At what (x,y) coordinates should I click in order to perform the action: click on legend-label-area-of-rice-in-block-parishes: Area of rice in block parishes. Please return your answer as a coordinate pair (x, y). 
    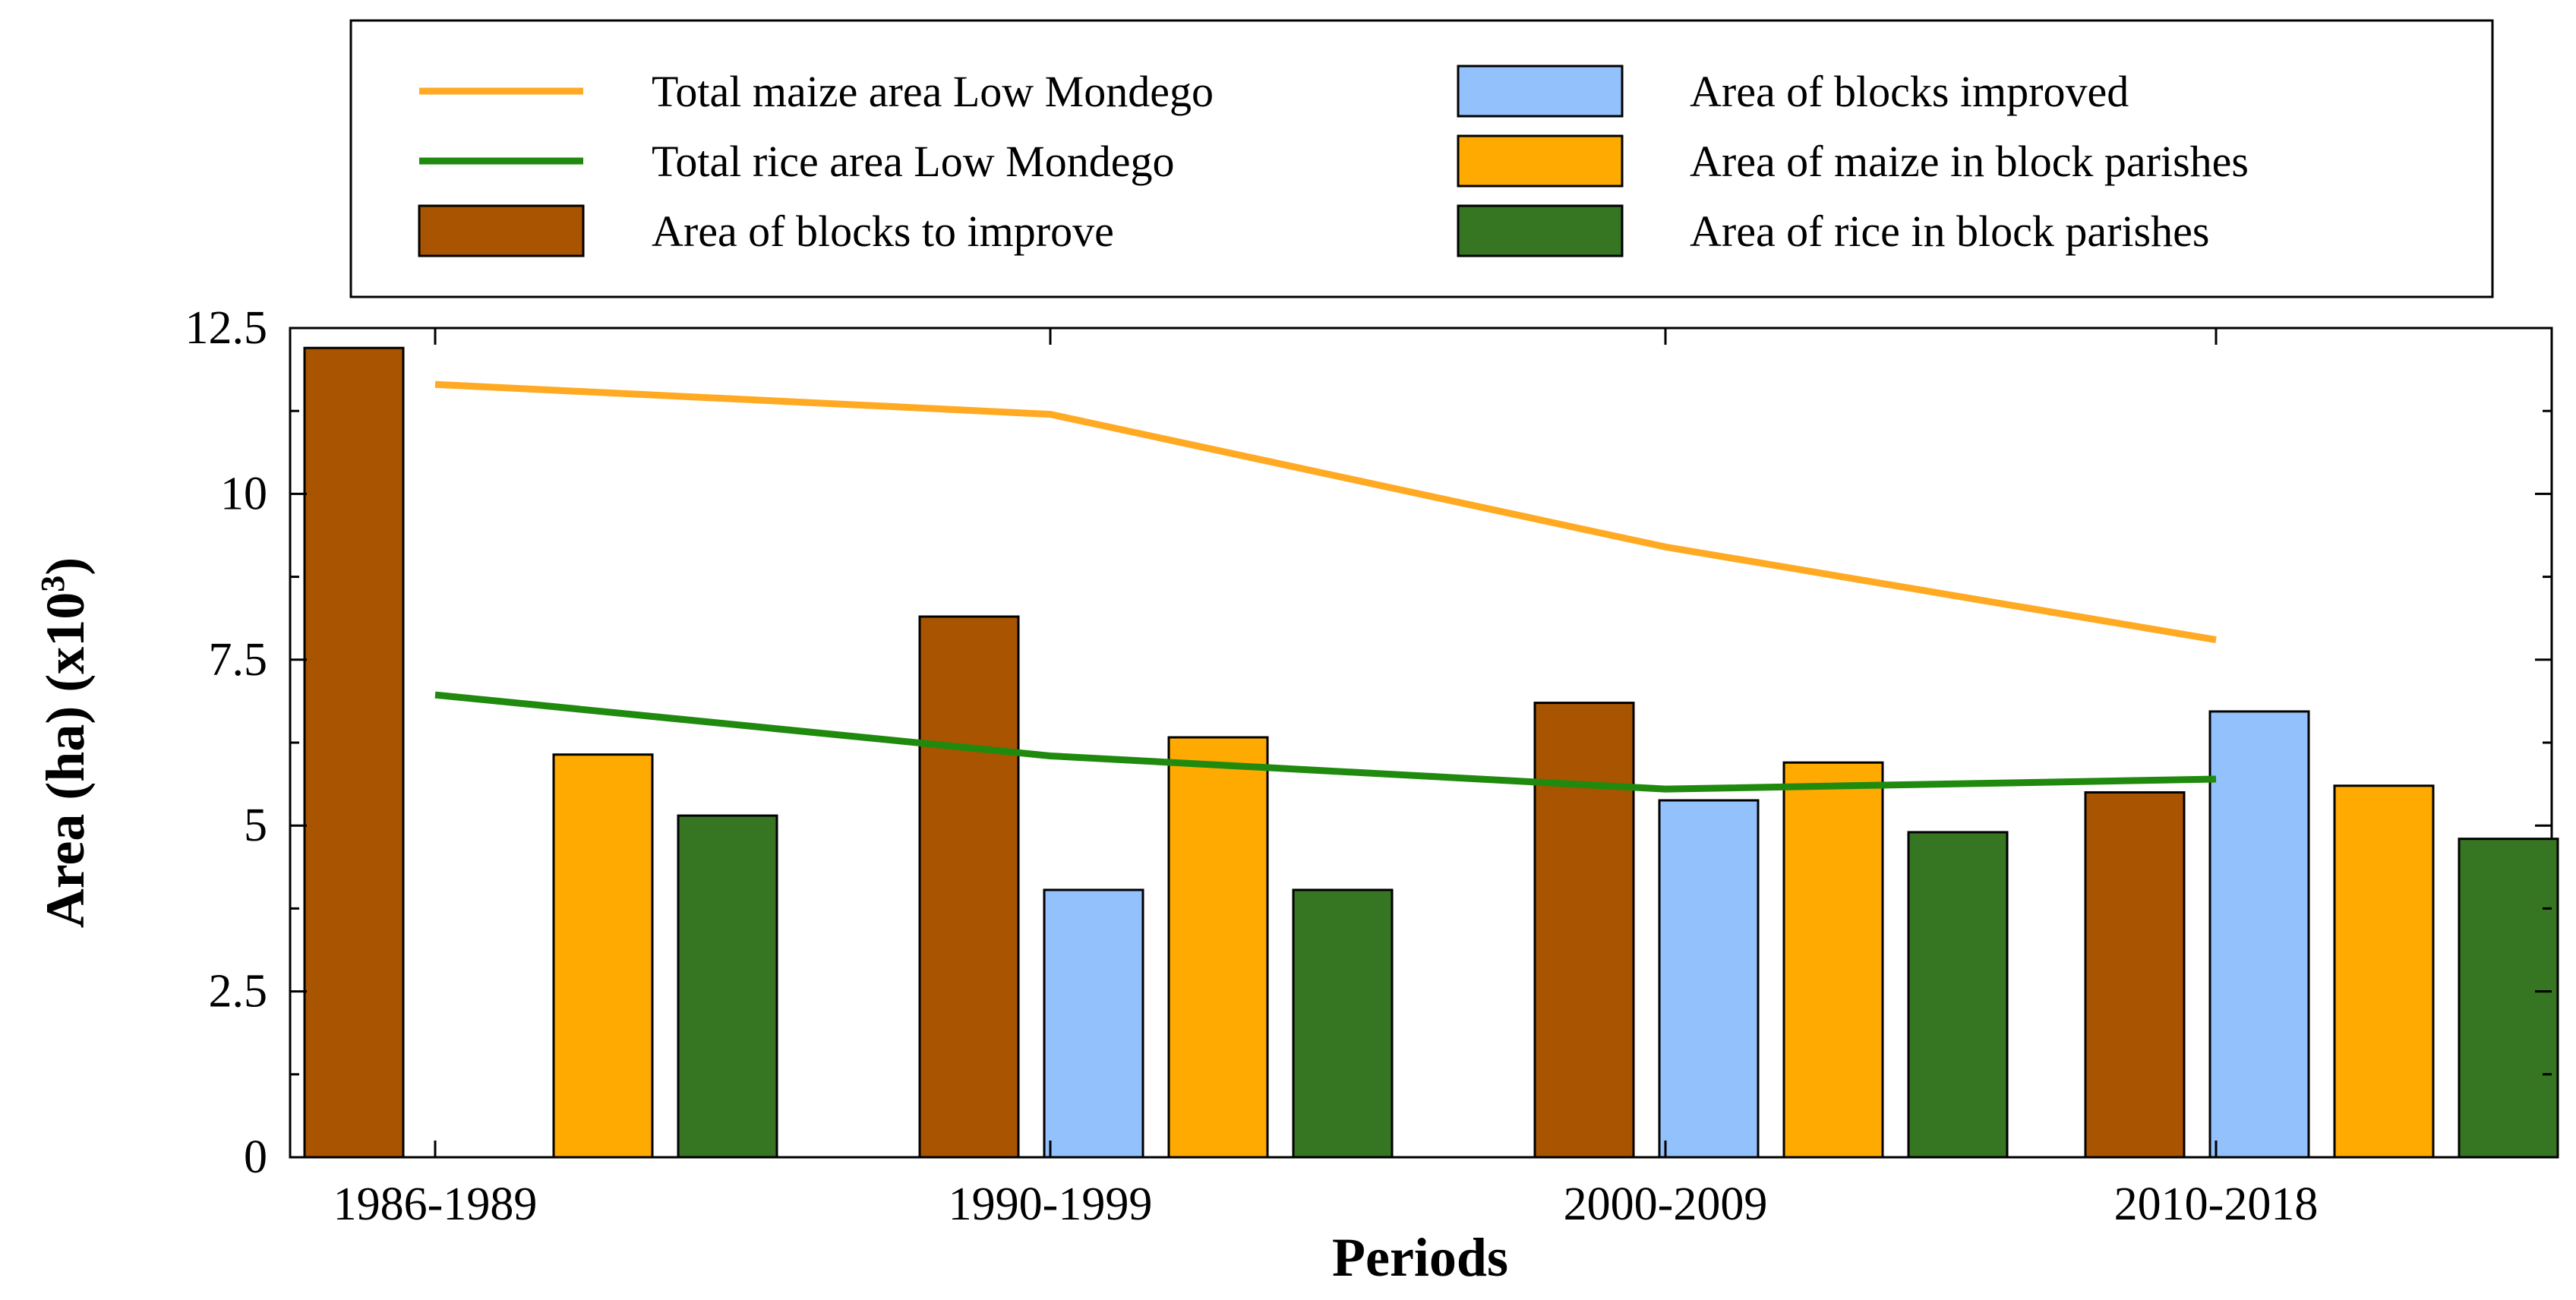
    Looking at the image, I should click on (1949, 231).